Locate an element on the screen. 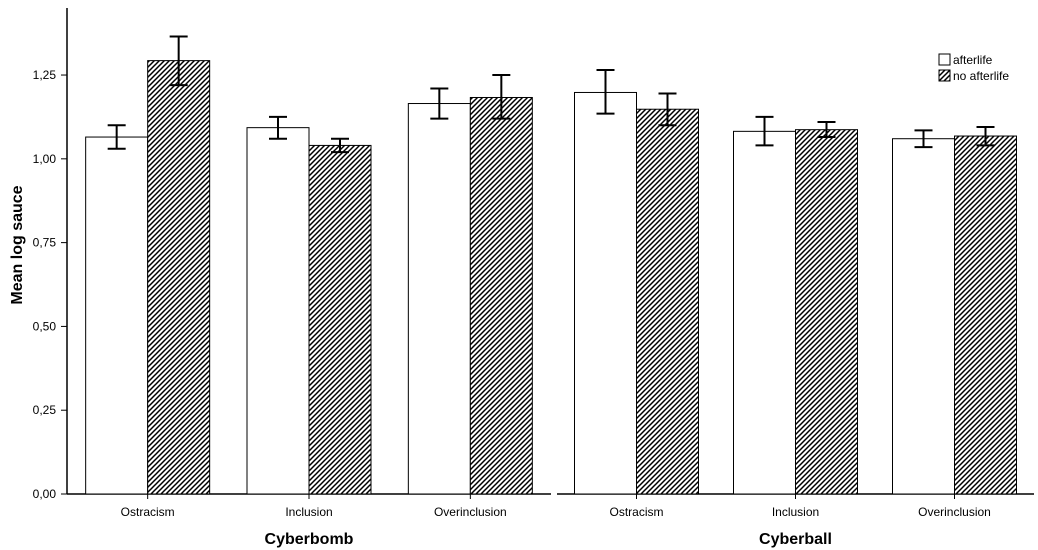 This screenshot has width=1038, height=550. y-tick-label: 0,25 is located at coordinates (45, 410).